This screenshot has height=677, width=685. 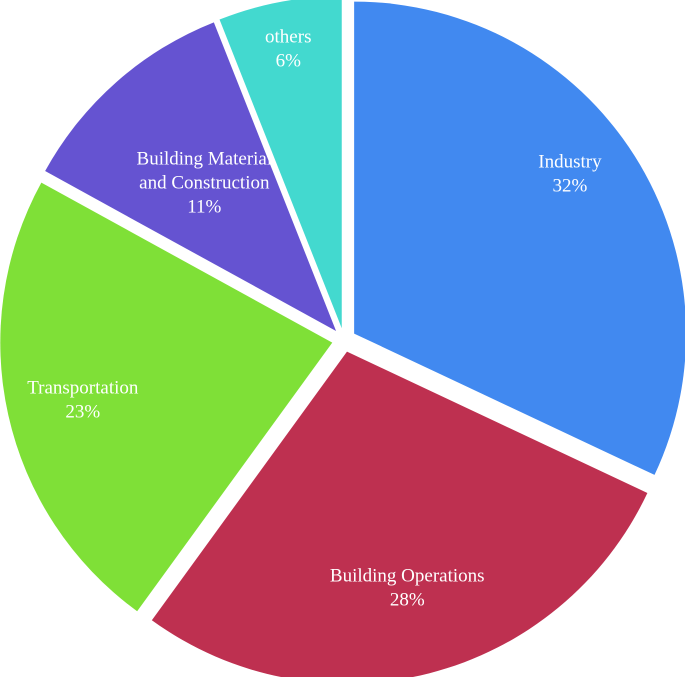 What do you see at coordinates (289, 61) in the screenshot?
I see `pie-label-percent: 6%` at bounding box center [289, 61].